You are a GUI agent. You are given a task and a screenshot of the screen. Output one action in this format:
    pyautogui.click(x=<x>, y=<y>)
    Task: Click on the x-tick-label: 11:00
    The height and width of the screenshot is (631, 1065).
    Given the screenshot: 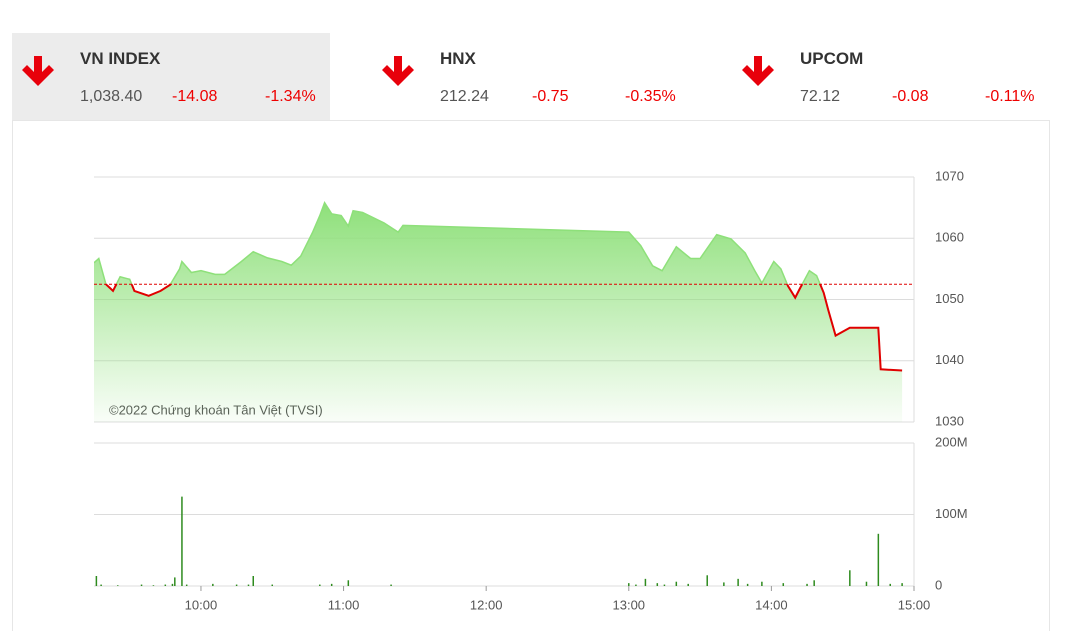 What is the action you would take?
    pyautogui.click(x=344, y=604)
    